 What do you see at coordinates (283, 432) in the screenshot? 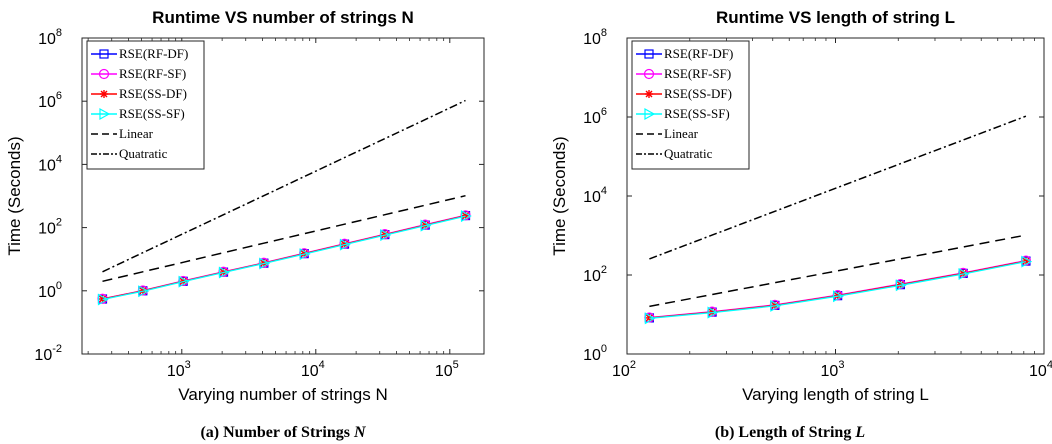
I see `caption-a: (a) Number of Strings N` at bounding box center [283, 432].